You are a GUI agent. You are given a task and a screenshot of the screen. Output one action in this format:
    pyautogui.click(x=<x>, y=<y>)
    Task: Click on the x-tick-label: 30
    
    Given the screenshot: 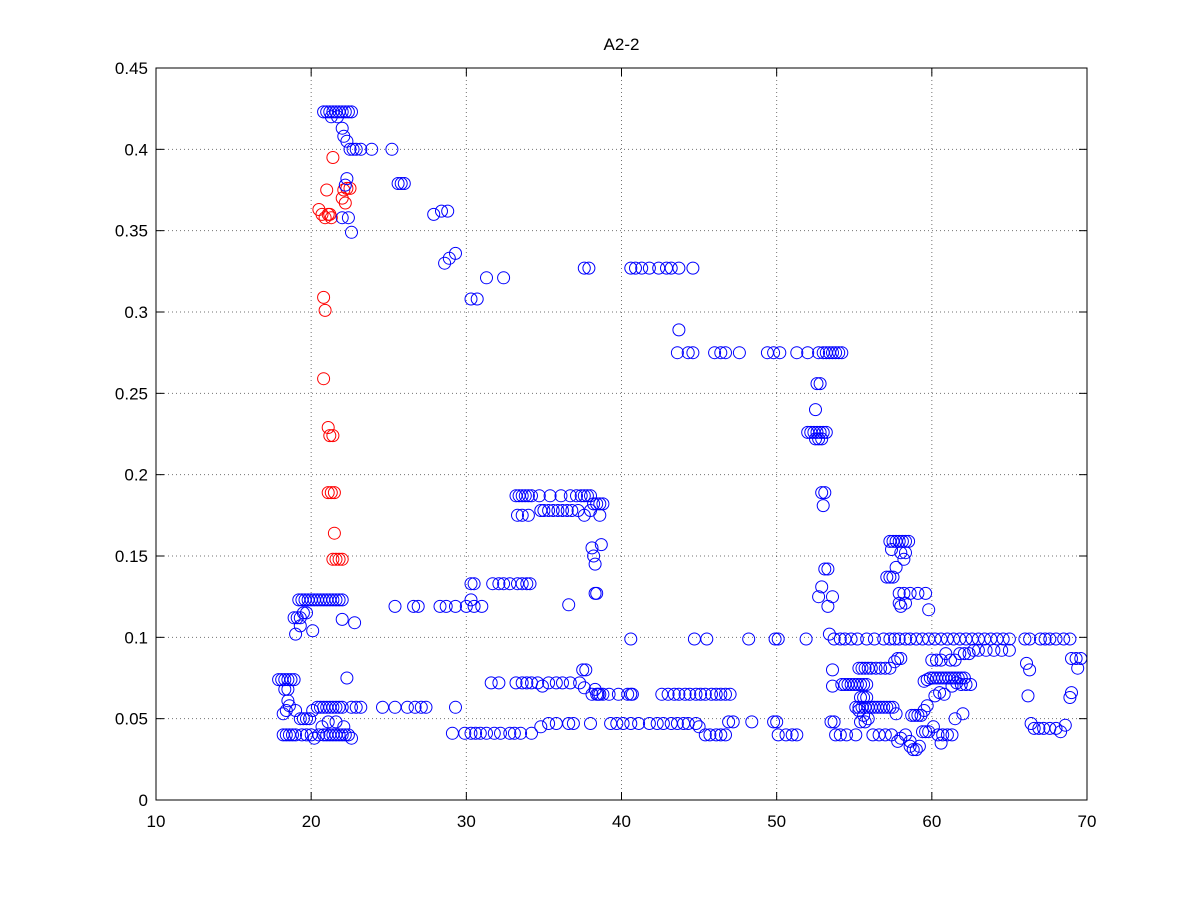 What is the action you would take?
    pyautogui.click(x=466, y=821)
    